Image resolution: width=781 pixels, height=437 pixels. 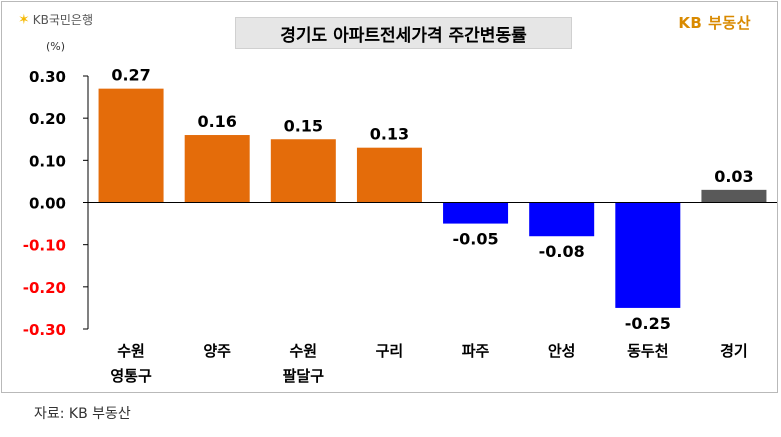 I want to click on y-tick-label: -0.30, so click(x=44, y=330).